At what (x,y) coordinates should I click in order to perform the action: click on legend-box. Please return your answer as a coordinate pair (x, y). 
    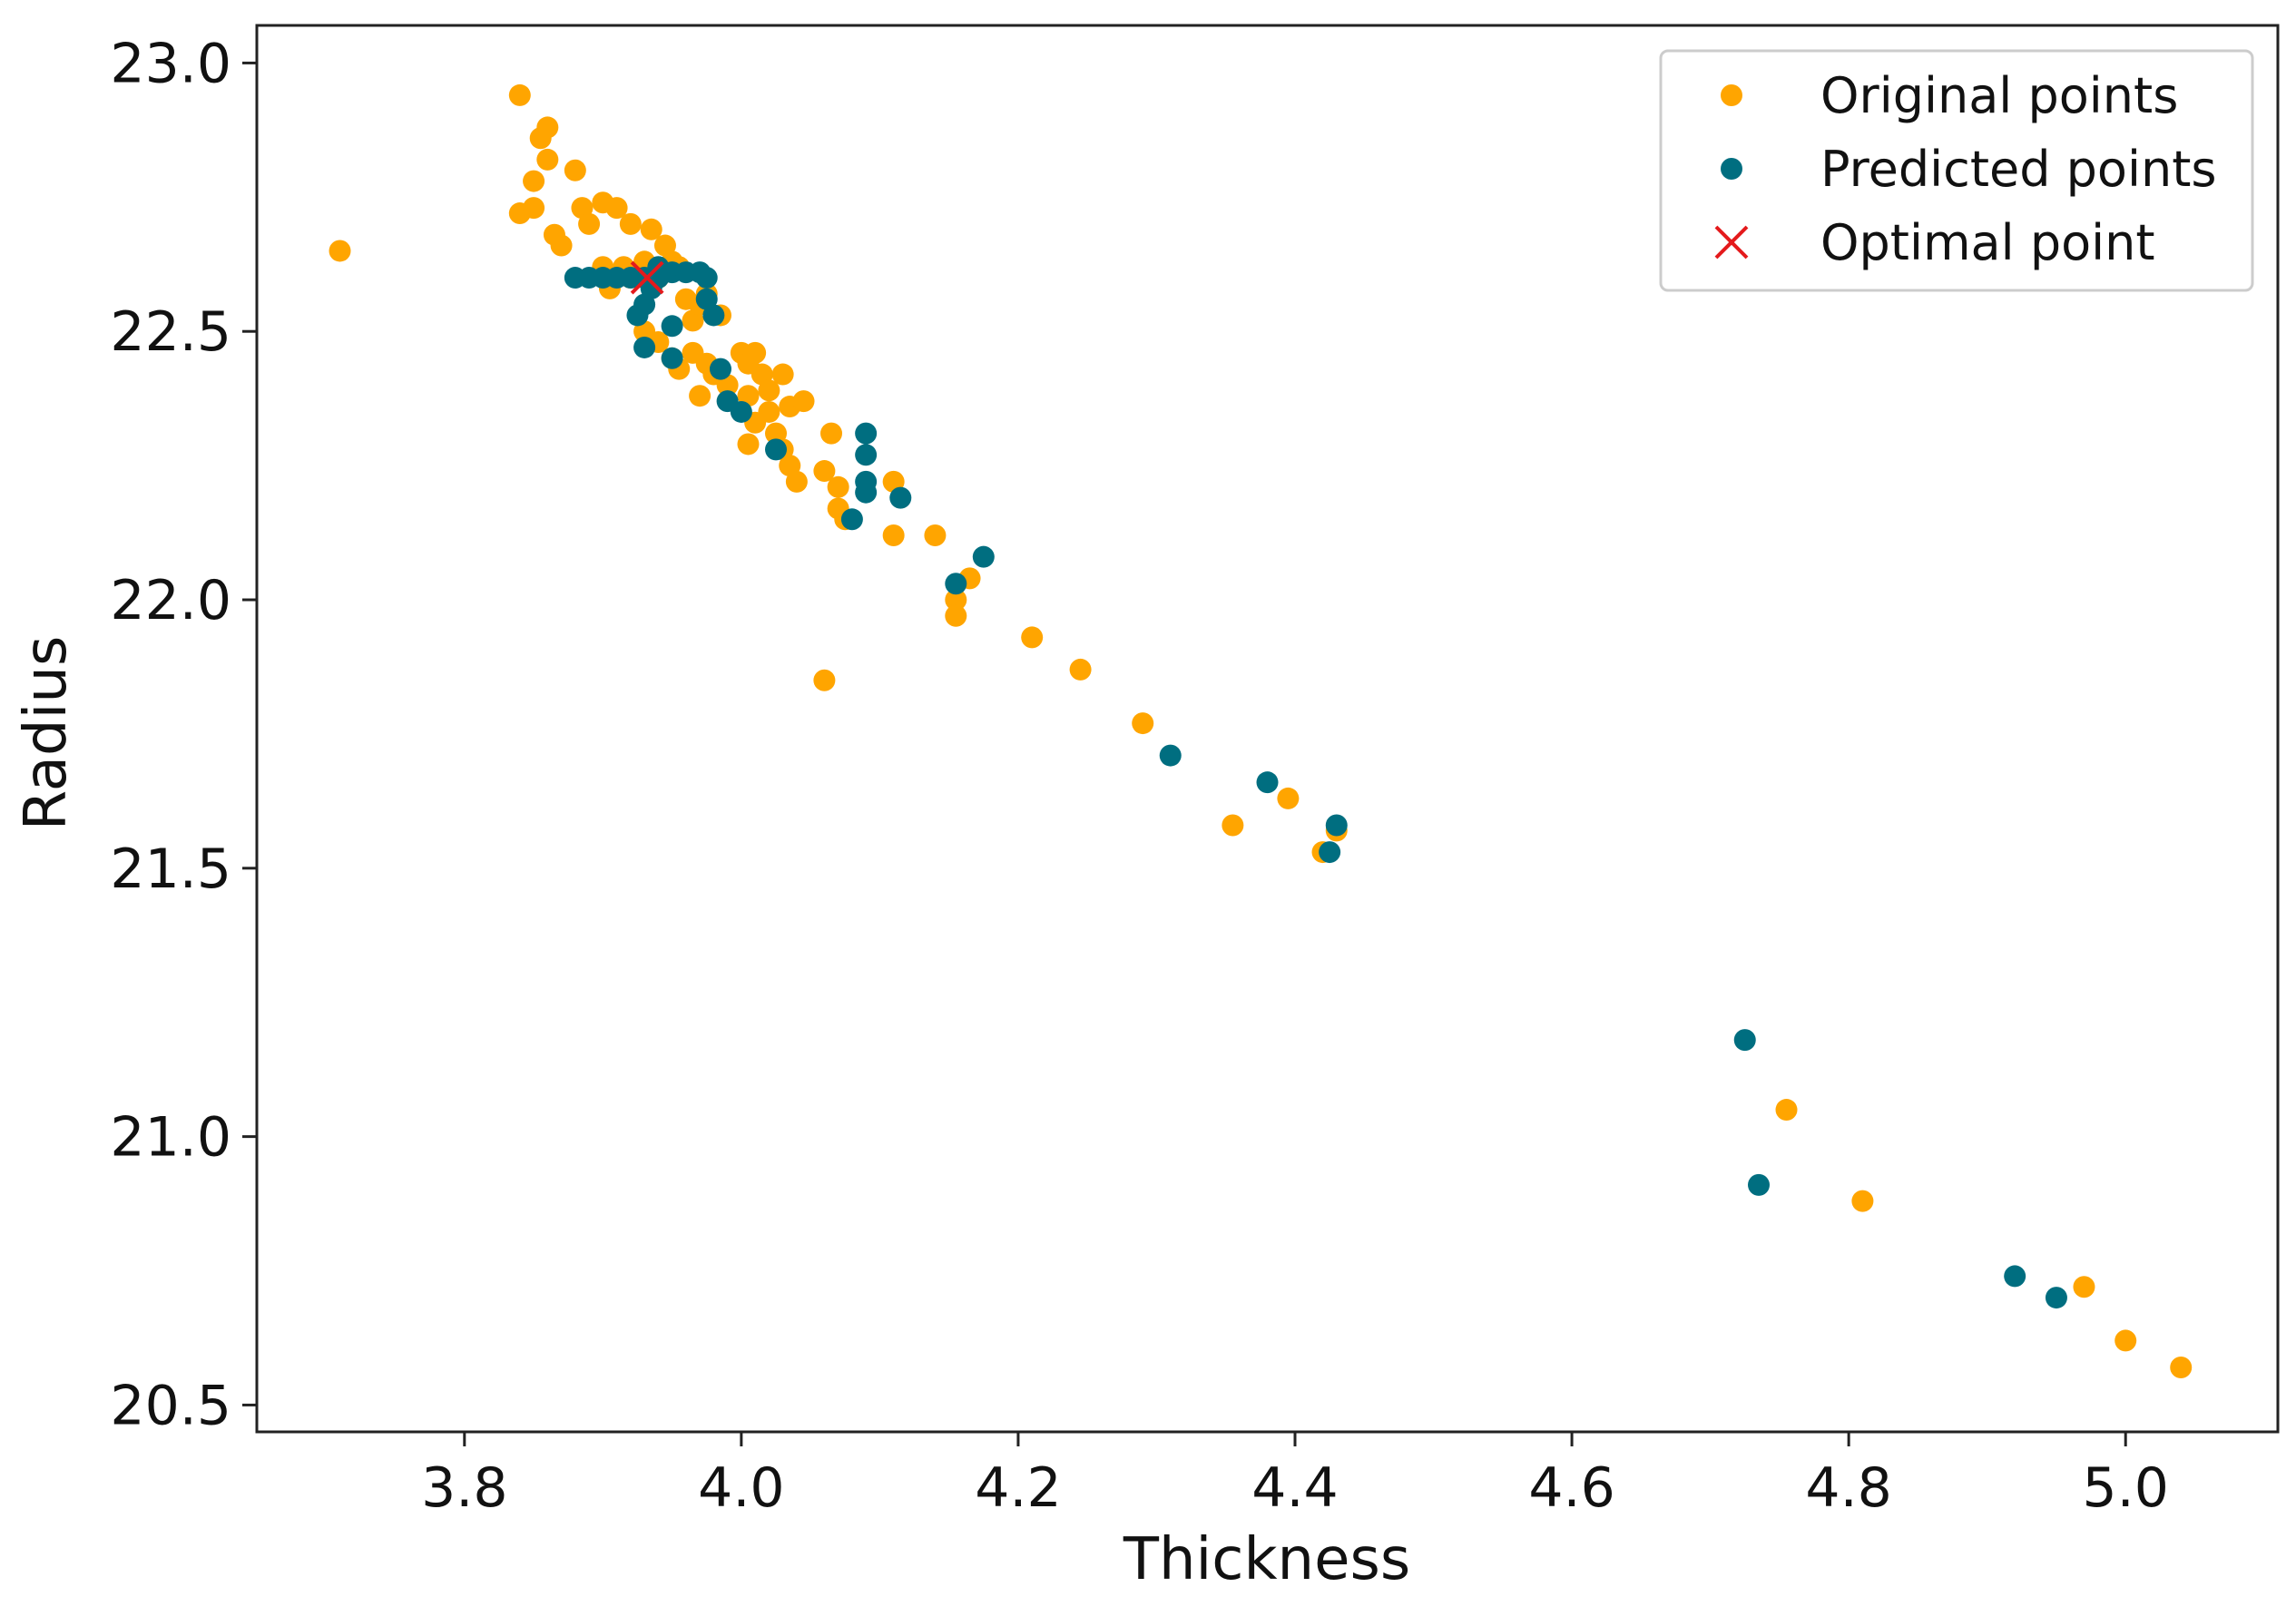
    Looking at the image, I should click on (1956, 170).